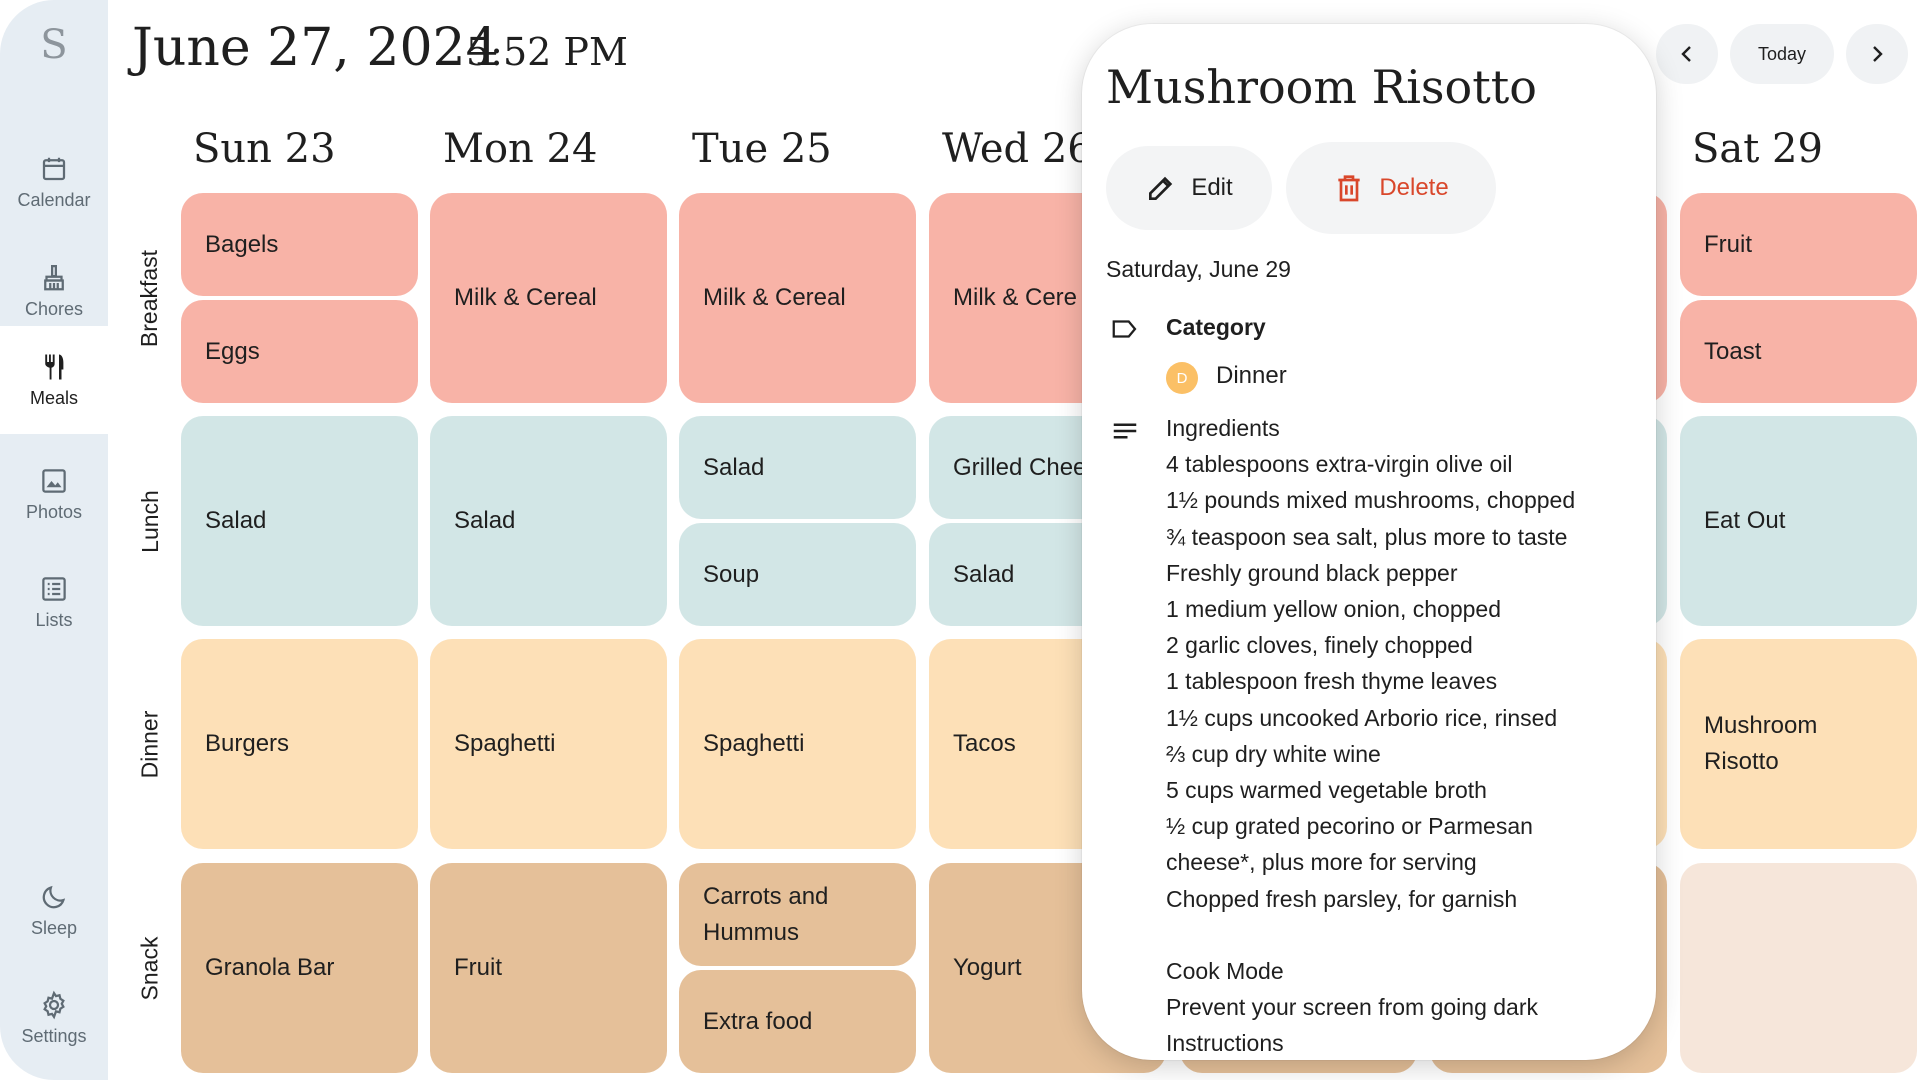 Image resolution: width=1920 pixels, height=1080 pixels. What do you see at coordinates (54, 494) in the screenshot?
I see `sidebar-item-photos: Photos` at bounding box center [54, 494].